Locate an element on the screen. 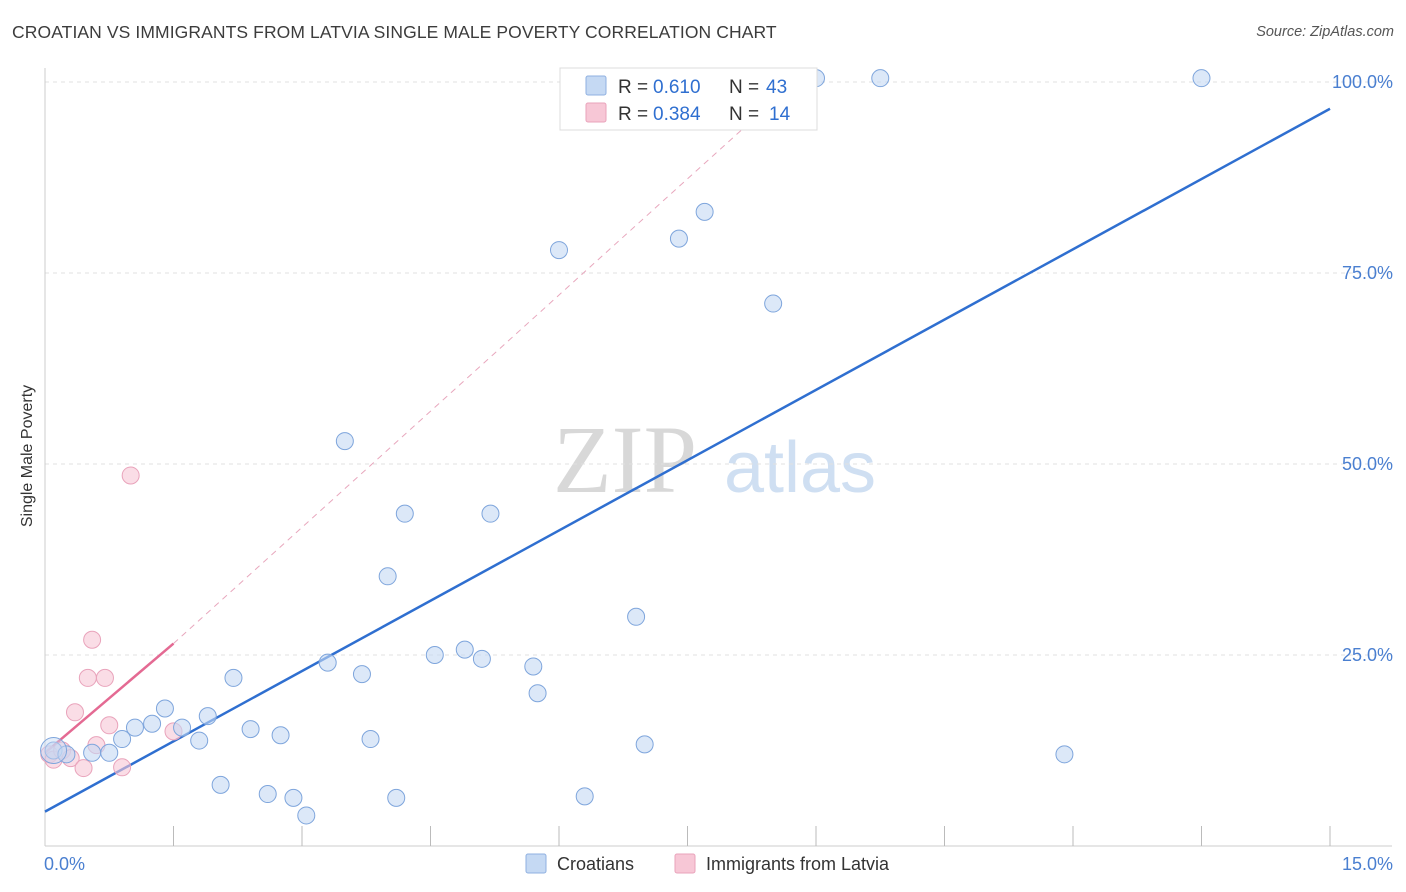  x-tick-label: 0.0% is located at coordinates (64, 864).